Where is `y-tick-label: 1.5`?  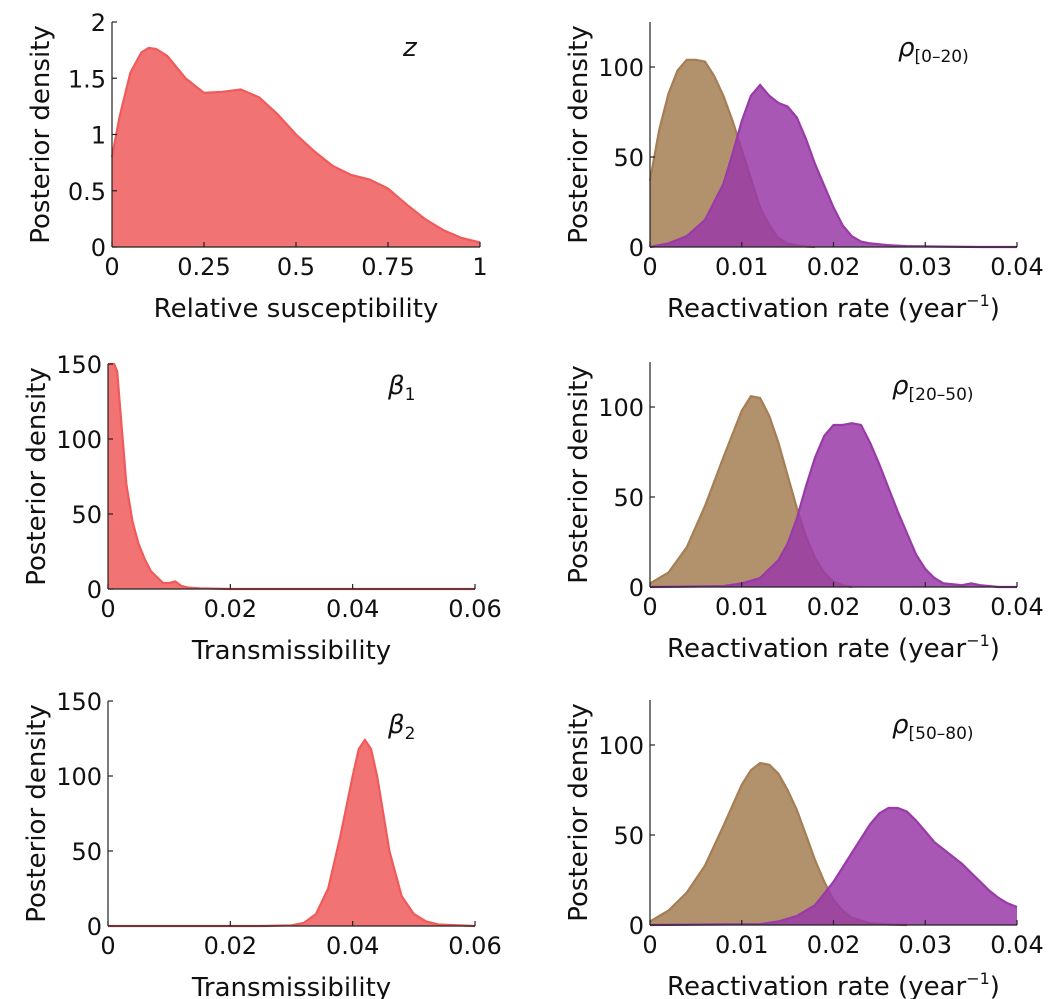
y-tick-label: 1.5 is located at coordinates (87, 79).